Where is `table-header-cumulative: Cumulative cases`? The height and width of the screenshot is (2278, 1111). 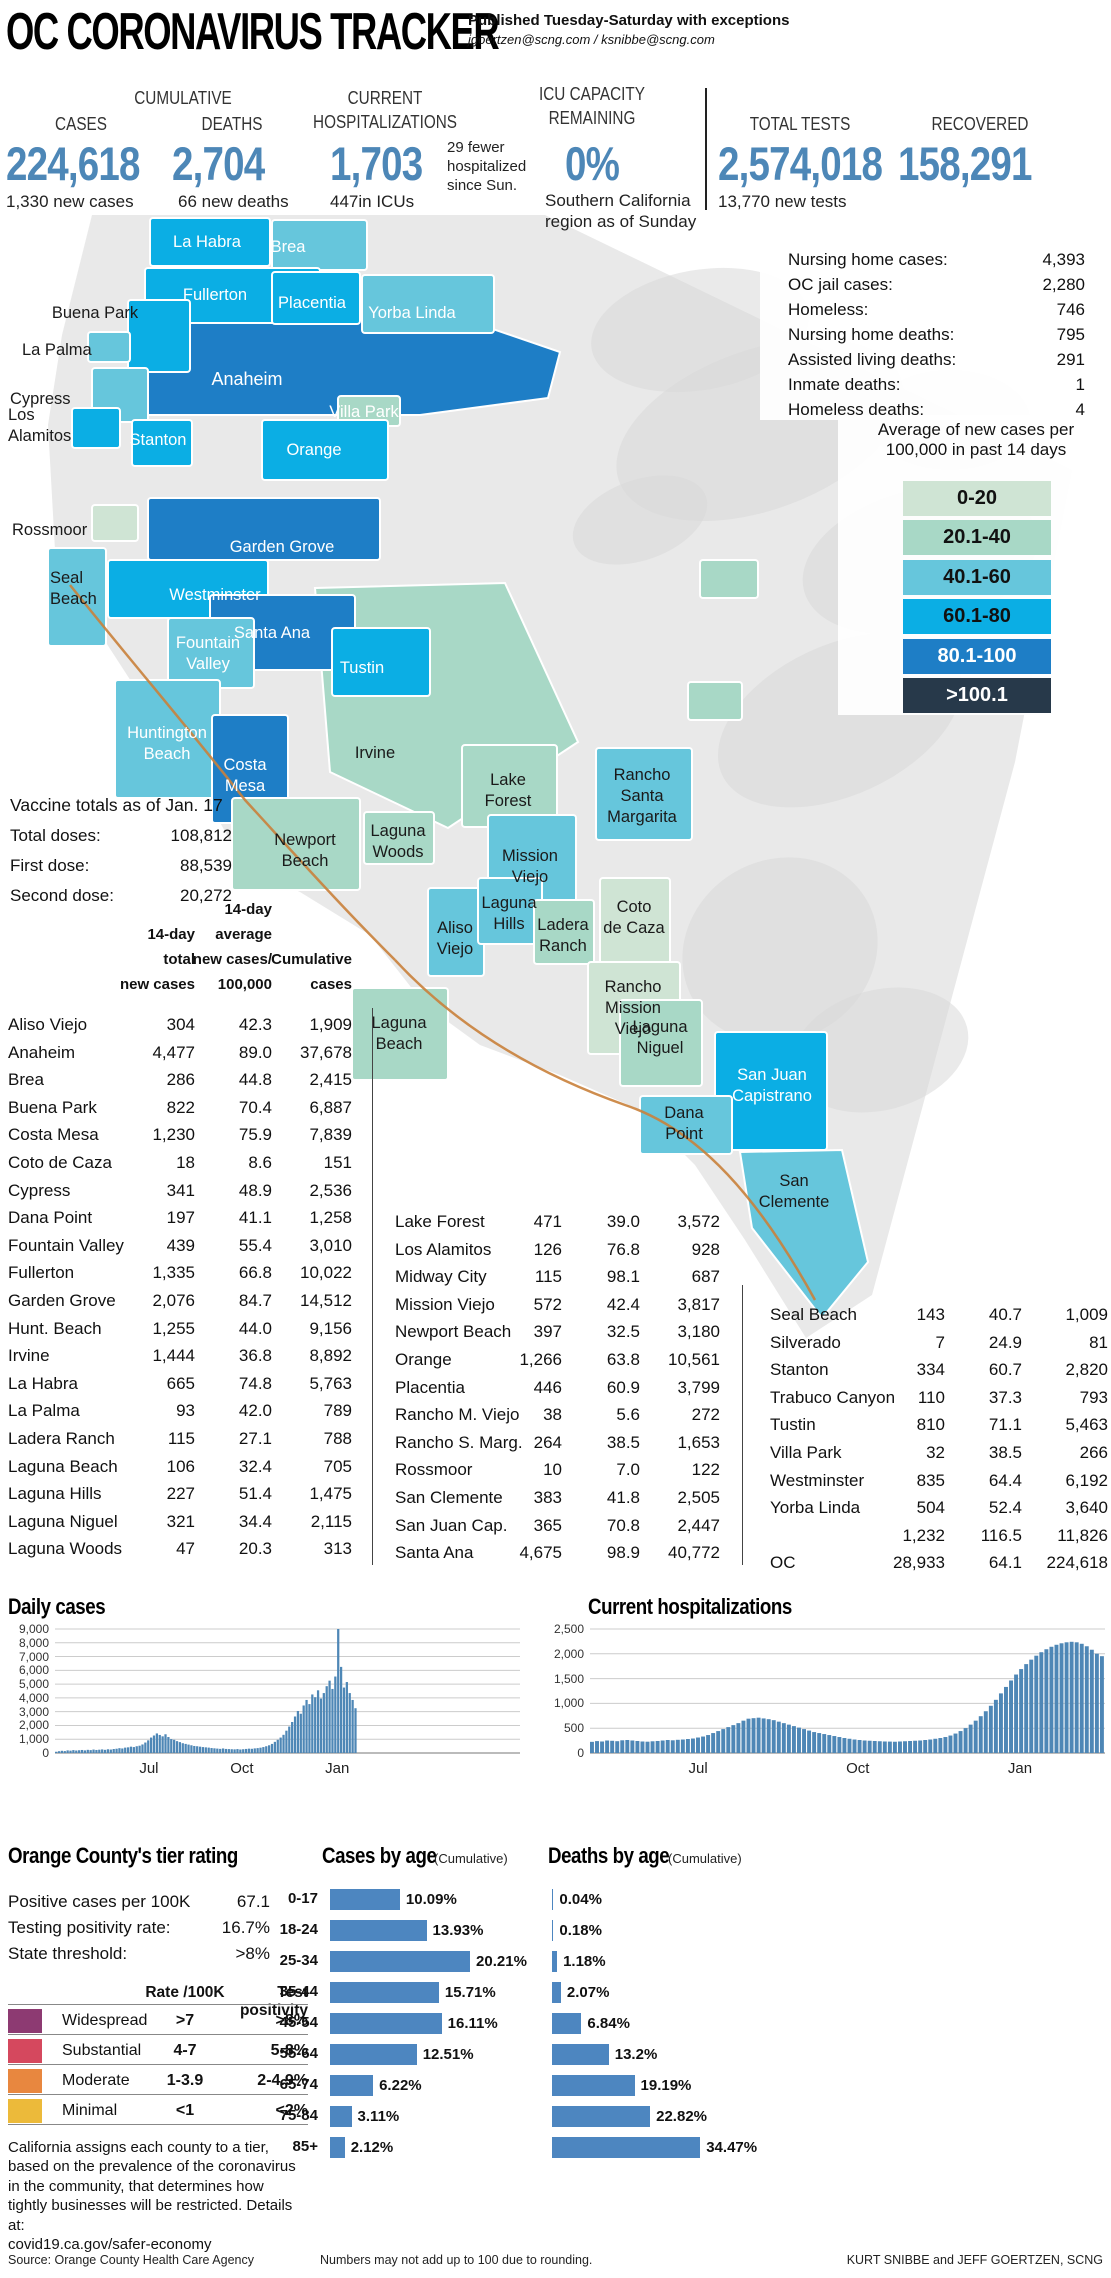
table-header-cumulative: Cumulative cases is located at coordinates (297, 972).